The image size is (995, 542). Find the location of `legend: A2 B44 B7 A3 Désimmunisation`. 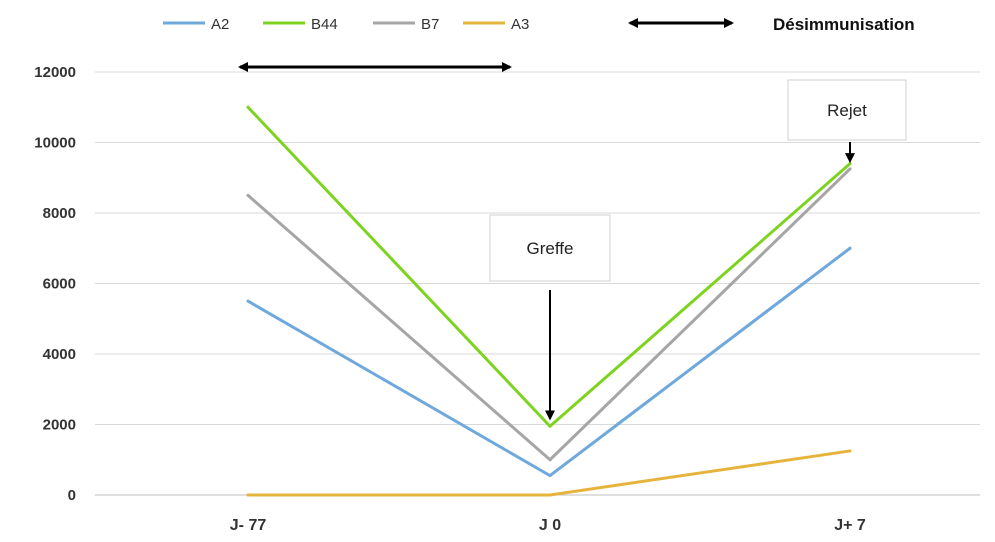

legend: A2 B44 B7 A3 Désimmunisation is located at coordinates (539, 24).